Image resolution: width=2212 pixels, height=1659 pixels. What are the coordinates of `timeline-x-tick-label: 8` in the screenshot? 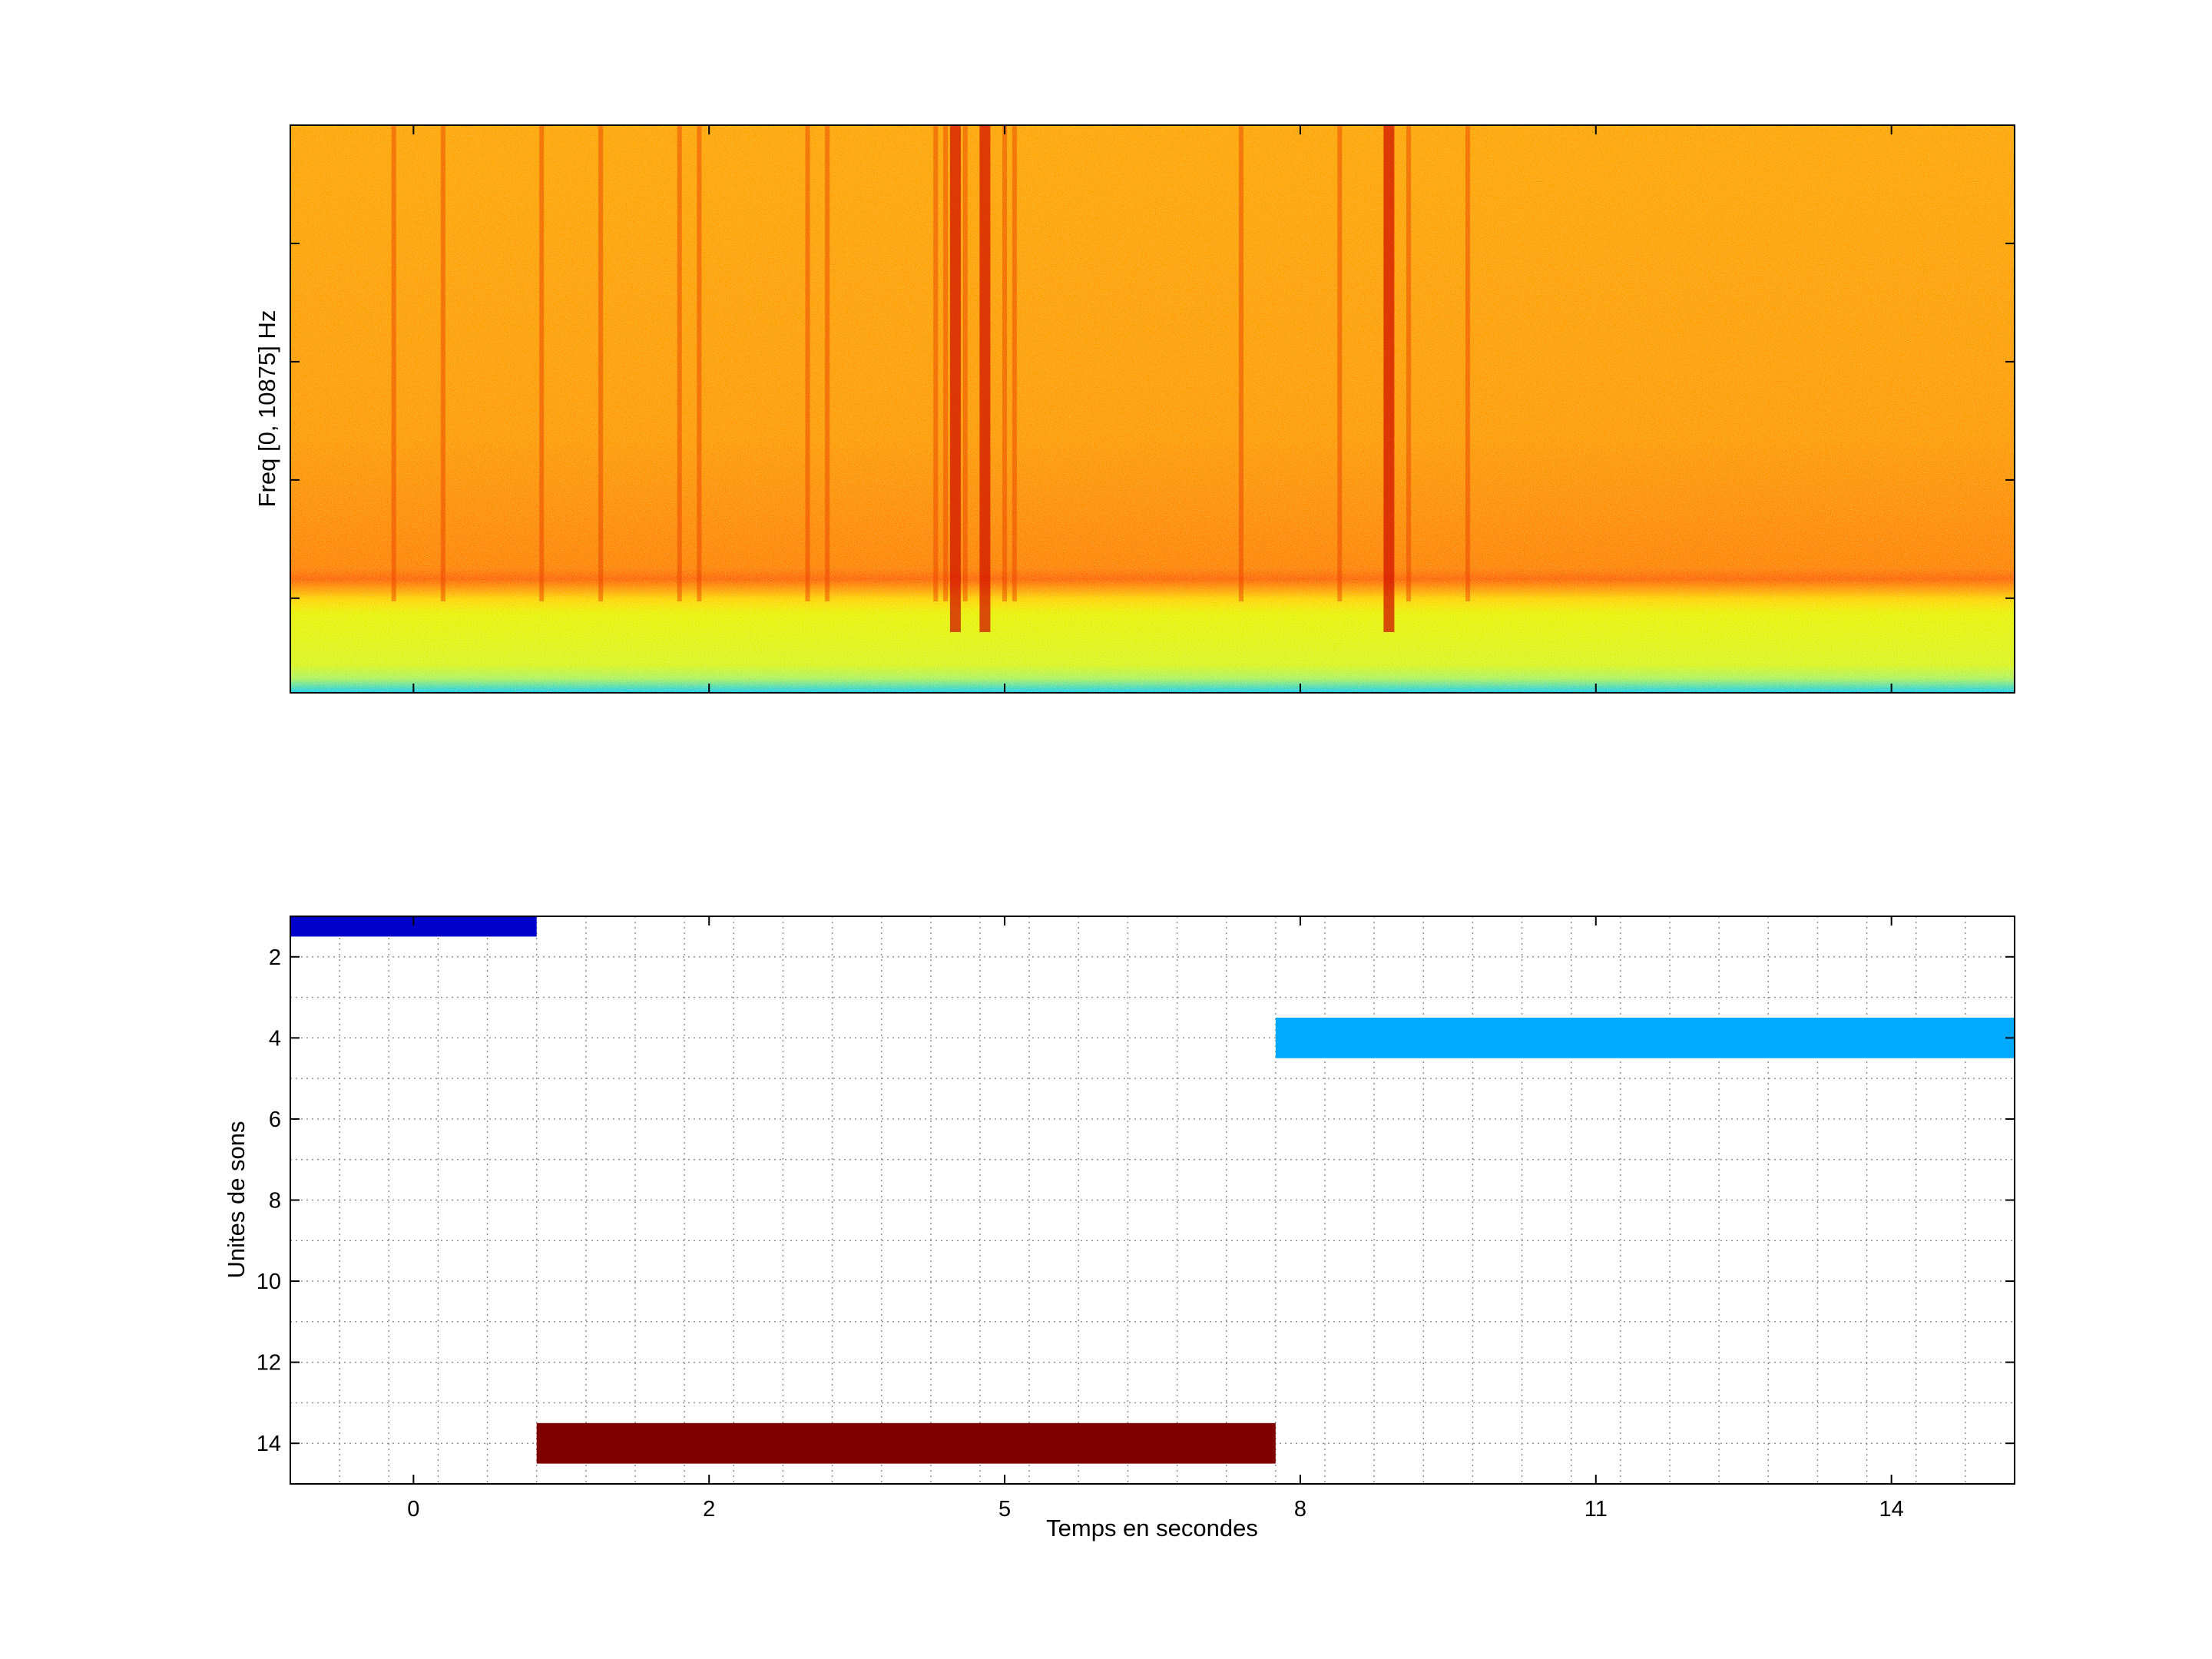 It's located at (1300, 1510).